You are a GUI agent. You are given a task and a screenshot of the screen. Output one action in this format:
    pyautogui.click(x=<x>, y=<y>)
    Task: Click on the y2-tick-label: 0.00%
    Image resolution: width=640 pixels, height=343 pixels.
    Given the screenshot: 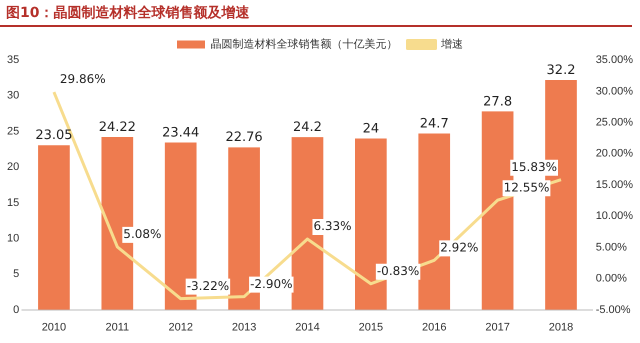 What is the action you would take?
    pyautogui.click(x=612, y=278)
    